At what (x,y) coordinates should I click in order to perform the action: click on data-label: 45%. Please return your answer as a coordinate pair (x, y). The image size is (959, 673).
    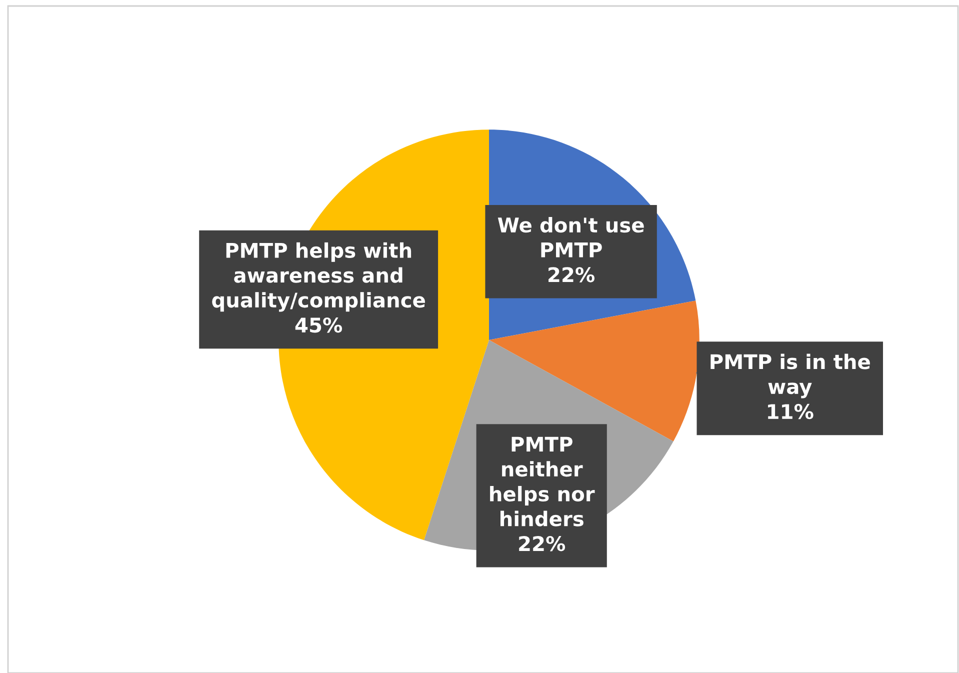
    Looking at the image, I should click on (318, 325).